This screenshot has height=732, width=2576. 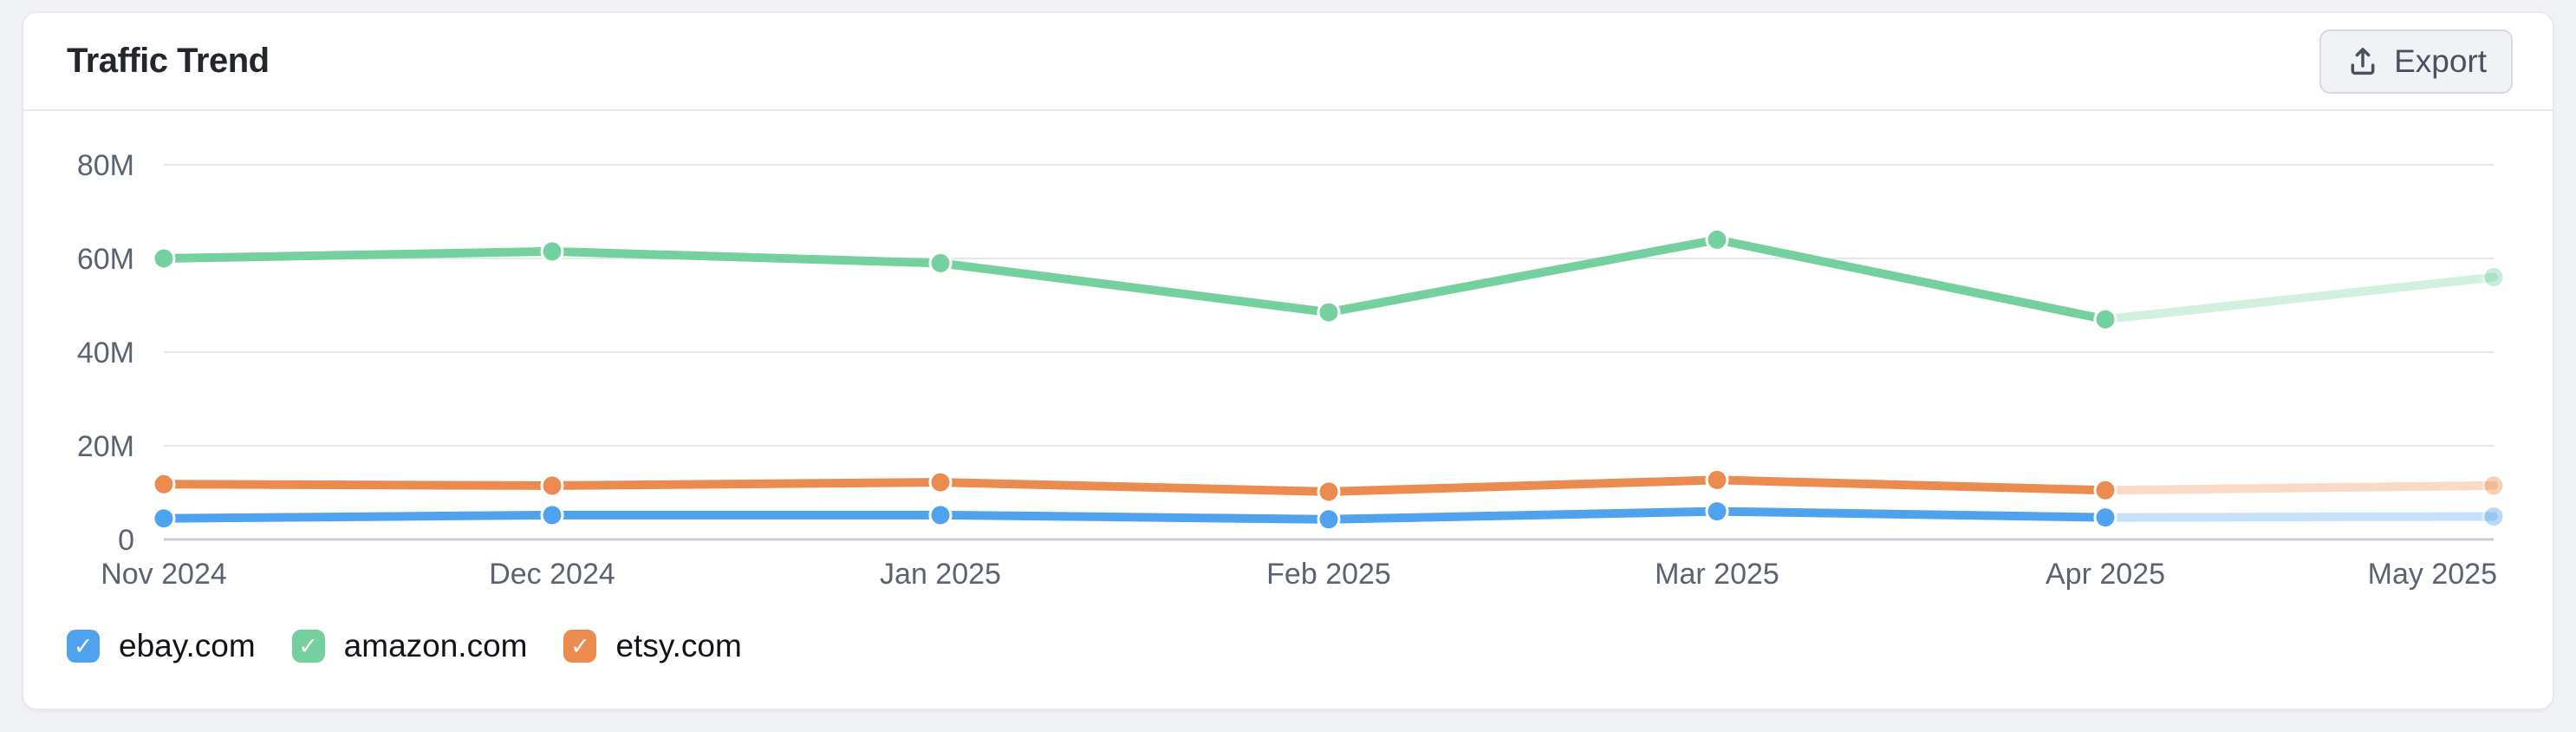 I want to click on page-title: Traffic Trend, so click(x=168, y=61).